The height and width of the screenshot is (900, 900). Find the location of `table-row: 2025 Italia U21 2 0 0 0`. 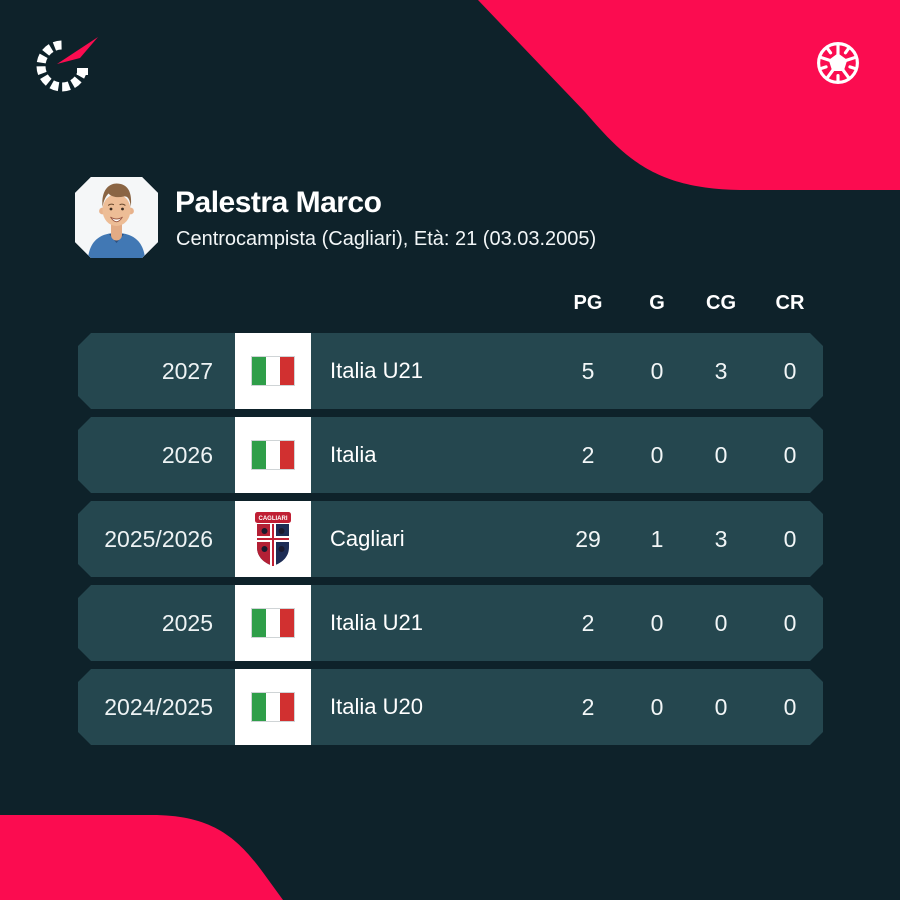

table-row: 2025 Italia U21 2 0 0 0 is located at coordinates (450, 623).